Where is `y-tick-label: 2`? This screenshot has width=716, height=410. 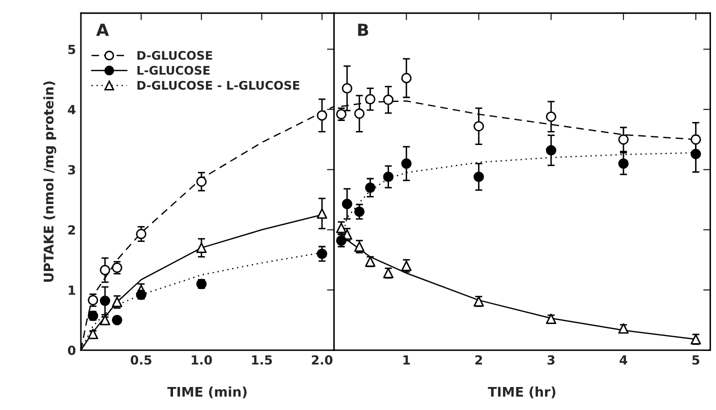 y-tick-label: 2 is located at coordinates (71, 230).